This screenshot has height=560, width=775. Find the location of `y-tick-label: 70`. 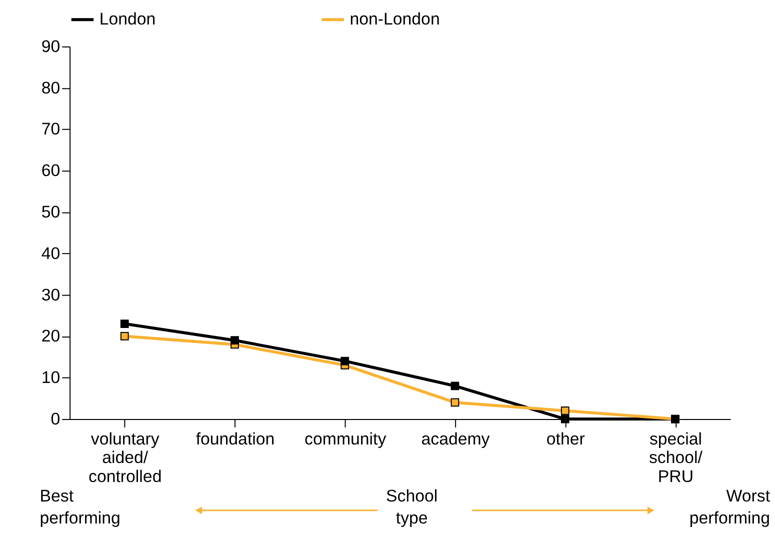

y-tick-label: 70 is located at coordinates (50, 129).